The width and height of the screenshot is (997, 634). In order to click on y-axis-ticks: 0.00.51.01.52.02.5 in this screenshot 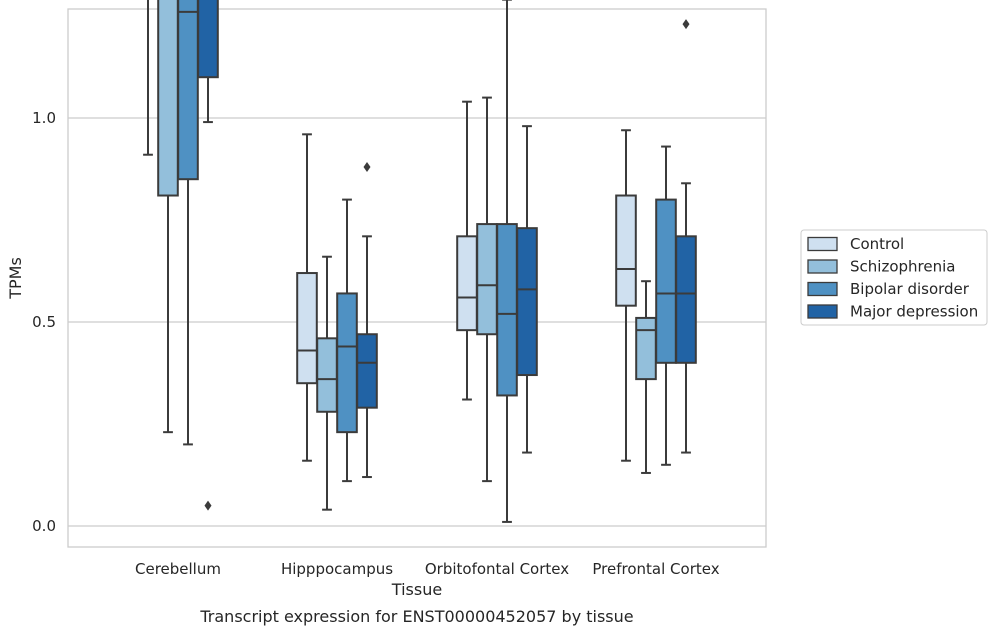, I will do `click(44, 322)`.